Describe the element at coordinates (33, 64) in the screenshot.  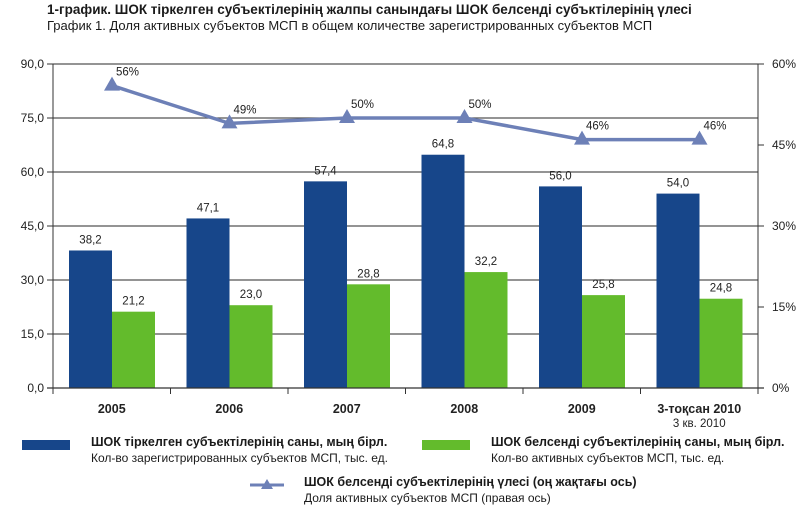
I see `y-tick-label: 90,0` at that location.